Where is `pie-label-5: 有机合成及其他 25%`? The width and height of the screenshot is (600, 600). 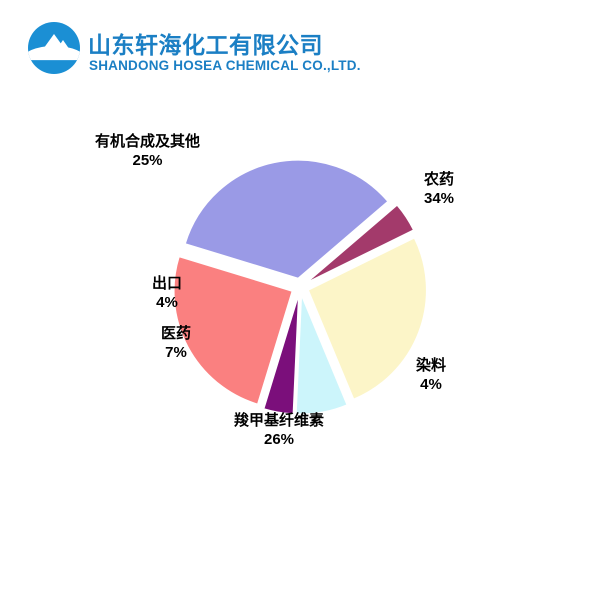 pie-label-5: 有机合成及其他 25% is located at coordinates (147, 152).